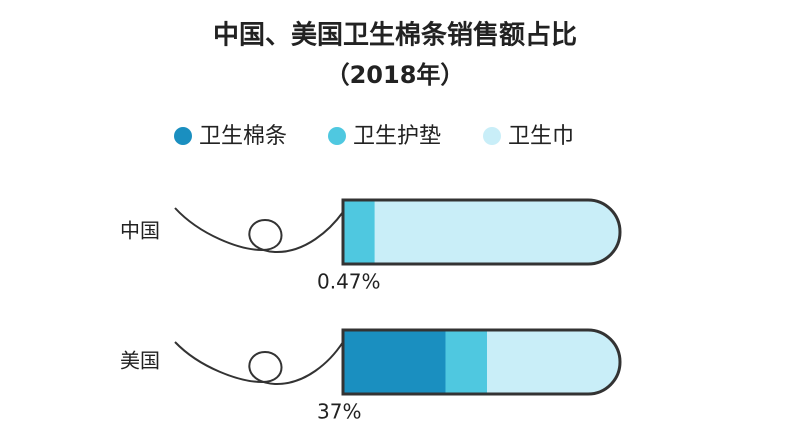 The width and height of the screenshot is (790, 440). I want to click on legend-label: 卫生护垫, so click(397, 136).